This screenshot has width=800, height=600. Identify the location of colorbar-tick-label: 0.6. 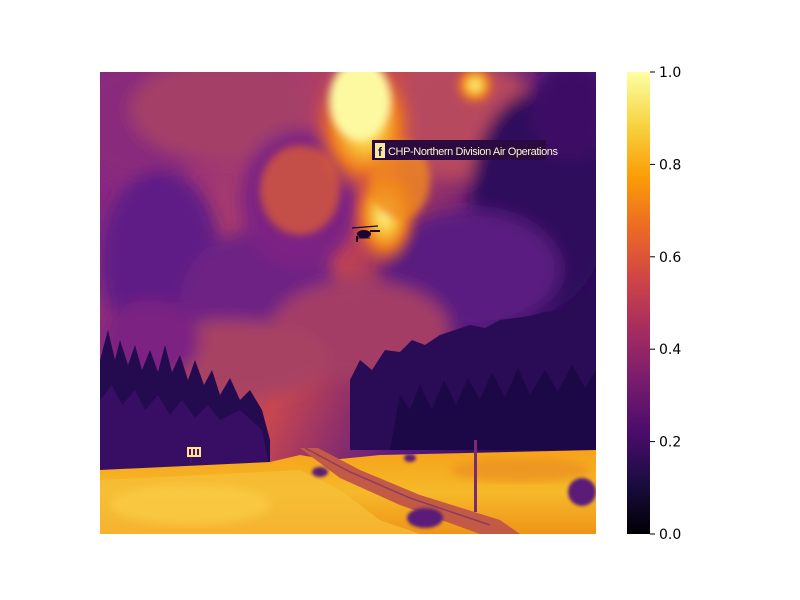
(670, 258).